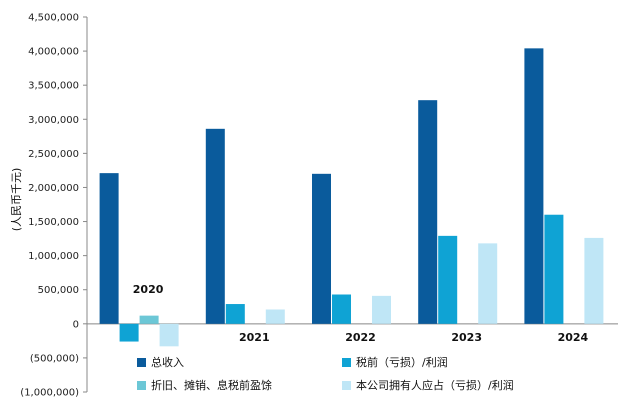  What do you see at coordinates (573, 337) in the screenshot?
I see `category-label-2024: 2024` at bounding box center [573, 337].